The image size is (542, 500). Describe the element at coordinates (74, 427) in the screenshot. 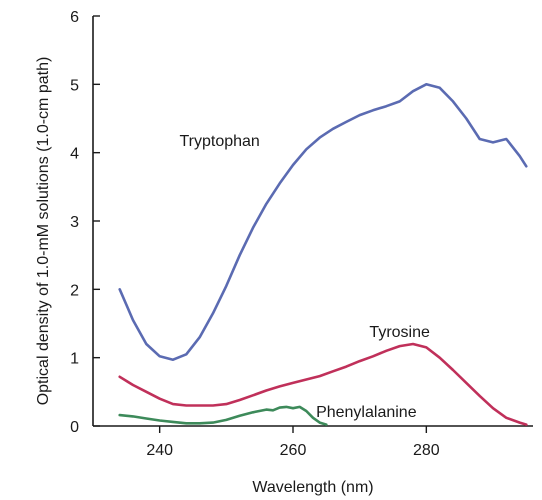

I see `y-tick-label: 0` at that location.